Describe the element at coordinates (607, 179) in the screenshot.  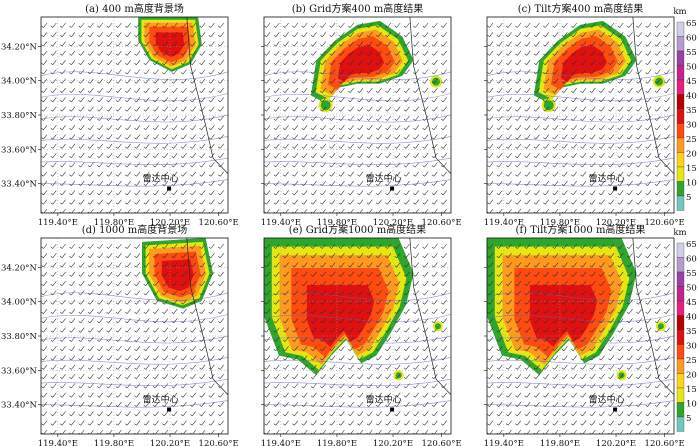
I see `radar-center-label: 雷达中心` at that location.